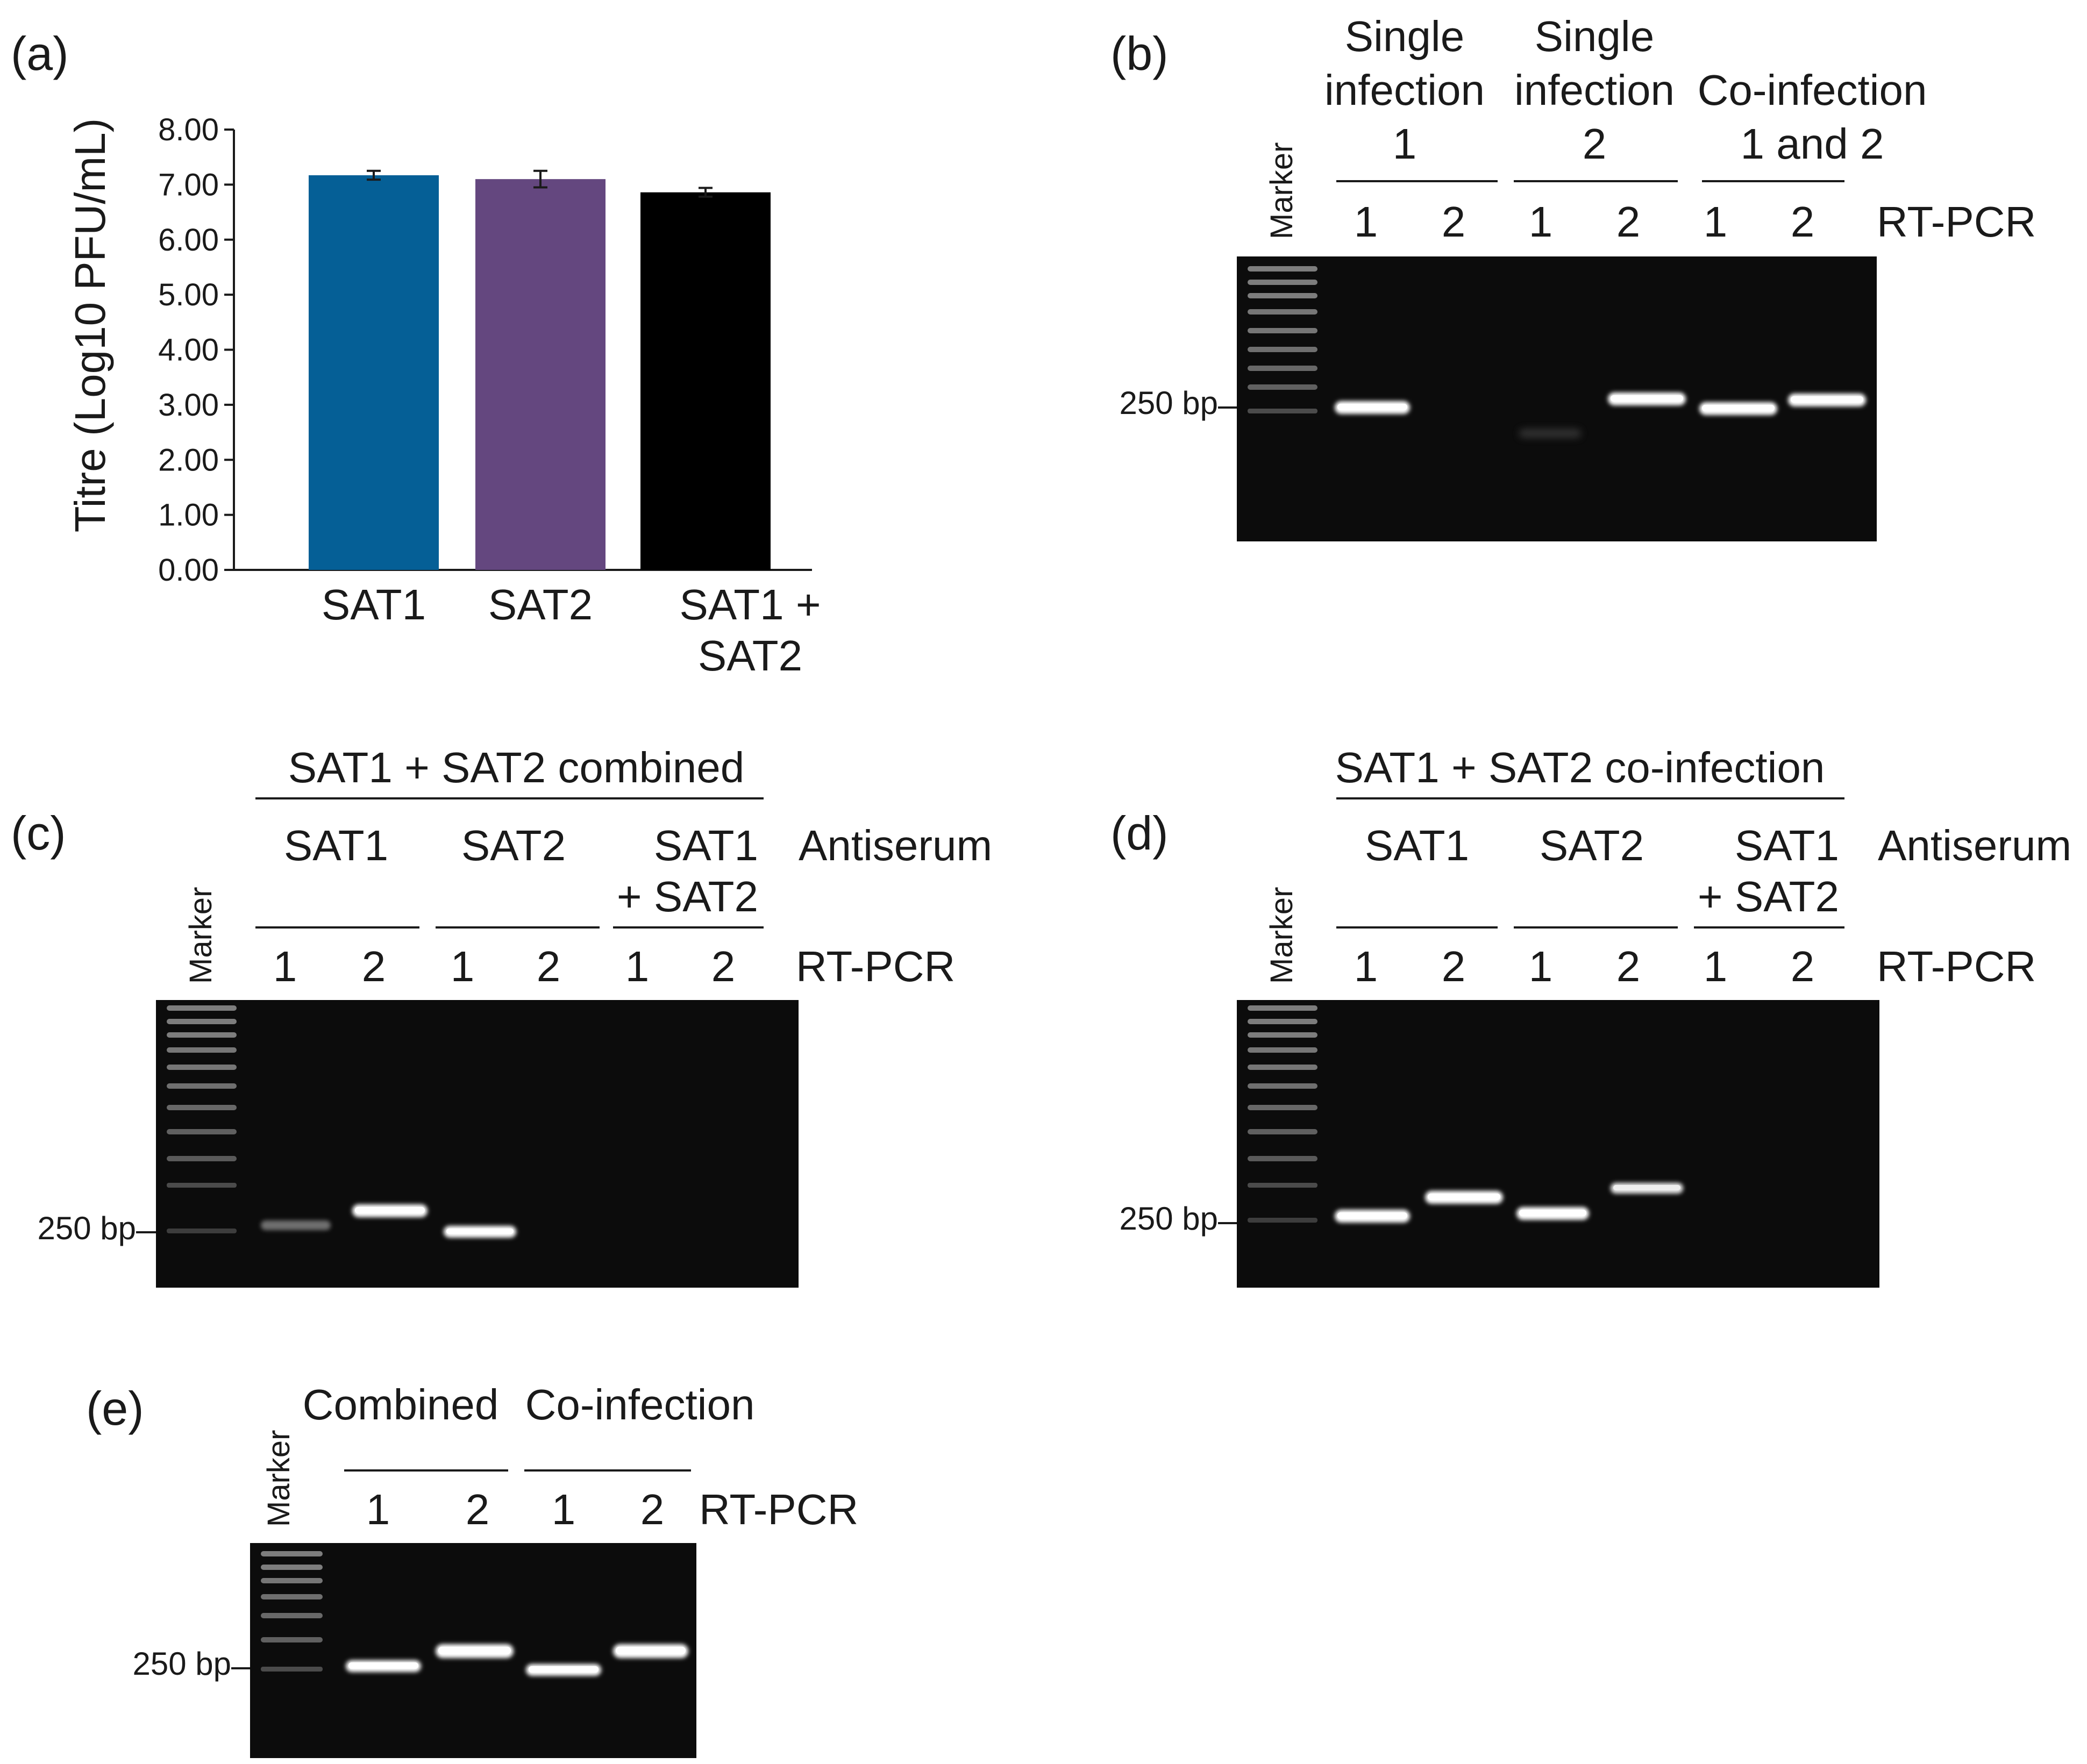 Image resolution: width=2087 pixels, height=1764 pixels. I want to click on group-1-line-1: Single, so click(1404, 36).